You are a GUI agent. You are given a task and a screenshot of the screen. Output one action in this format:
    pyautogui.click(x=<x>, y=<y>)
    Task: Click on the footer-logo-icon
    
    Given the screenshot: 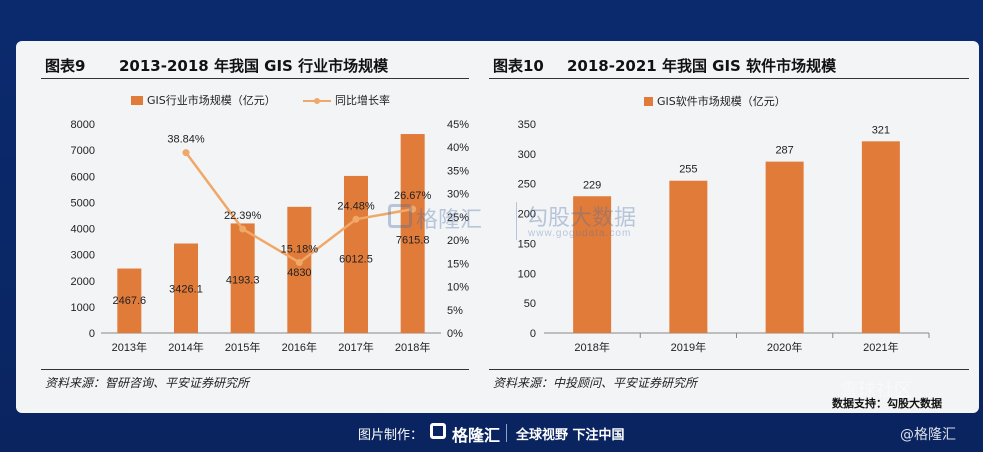 What is the action you would take?
    pyautogui.click(x=438, y=431)
    